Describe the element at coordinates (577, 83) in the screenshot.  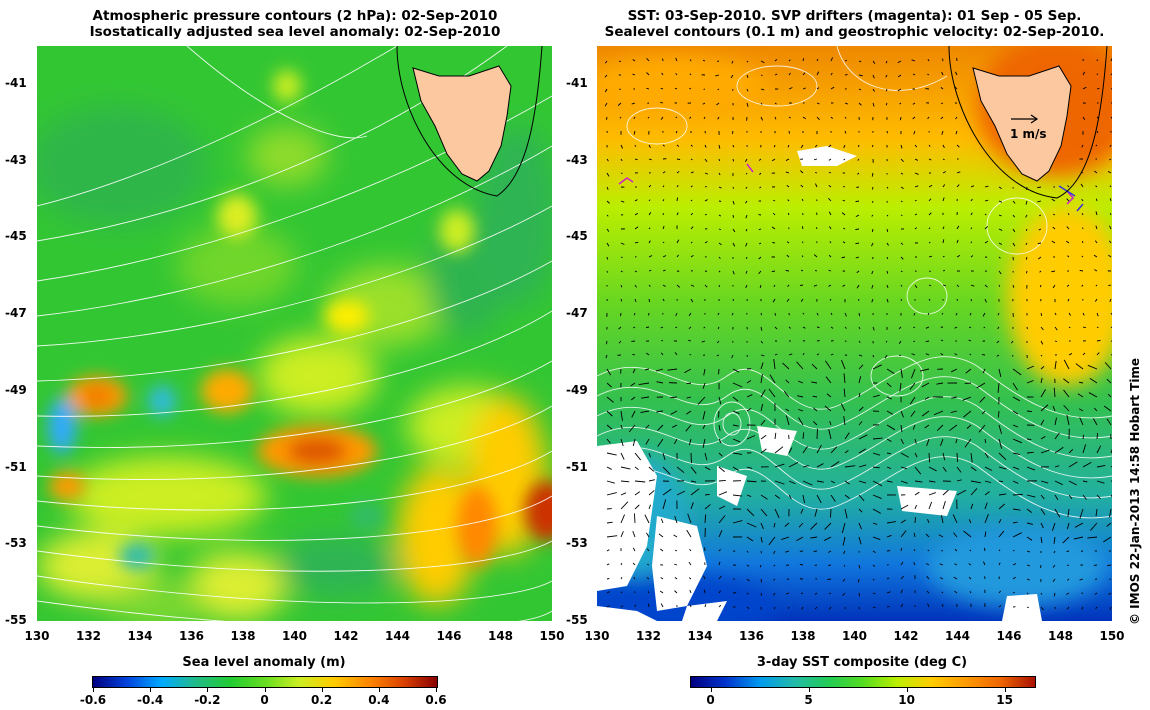
I see `y-tick-label: -41` at that location.